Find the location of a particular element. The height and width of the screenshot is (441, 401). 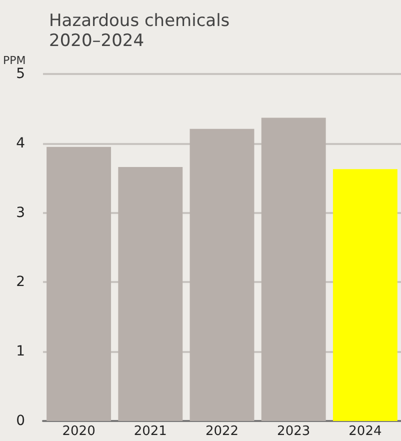

y-tick-label: 5 is located at coordinates (20, 74).